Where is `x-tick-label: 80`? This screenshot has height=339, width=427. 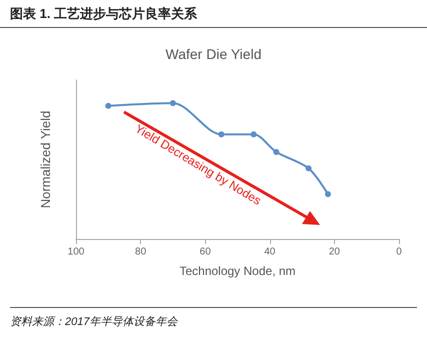 x-tick-label: 80 is located at coordinates (141, 252).